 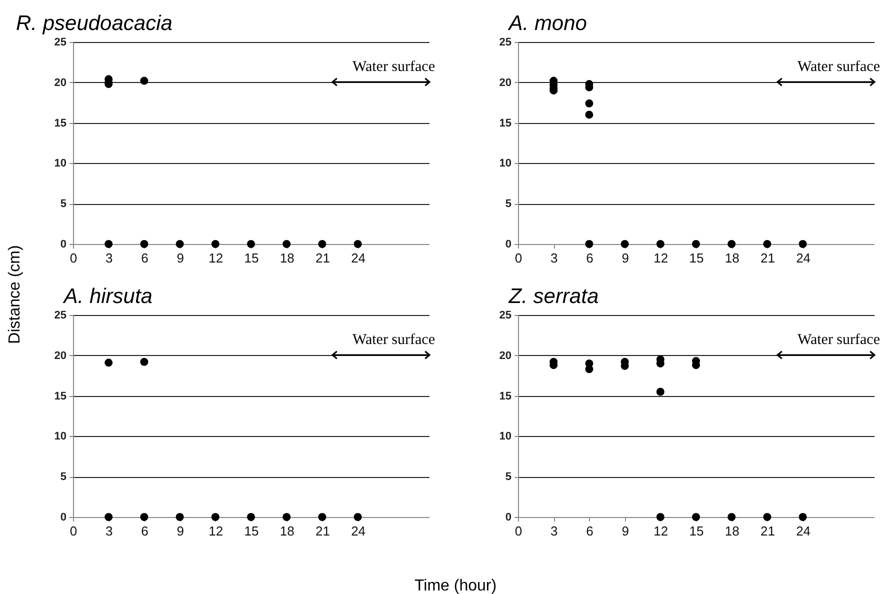 What do you see at coordinates (107, 296) in the screenshot?
I see `chart-title: A. hirsuta` at bounding box center [107, 296].